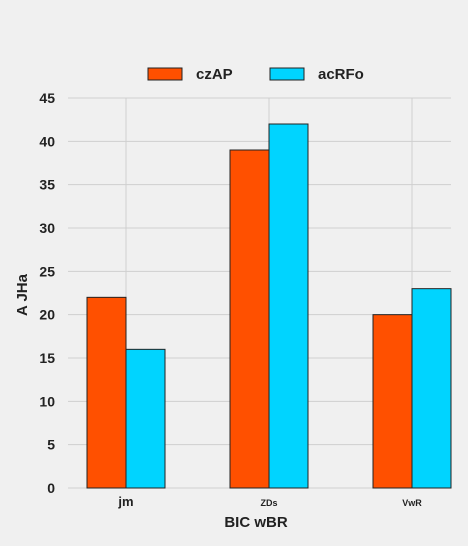 The height and width of the screenshot is (546, 468). Describe the element at coordinates (431, 388) in the screenshot. I see `bar-acRFo-VwR` at that location.